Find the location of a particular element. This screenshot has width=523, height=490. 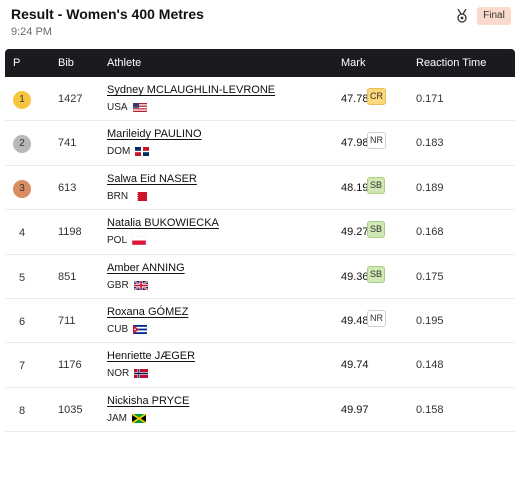

record-badge: CR is located at coordinates (376, 96).